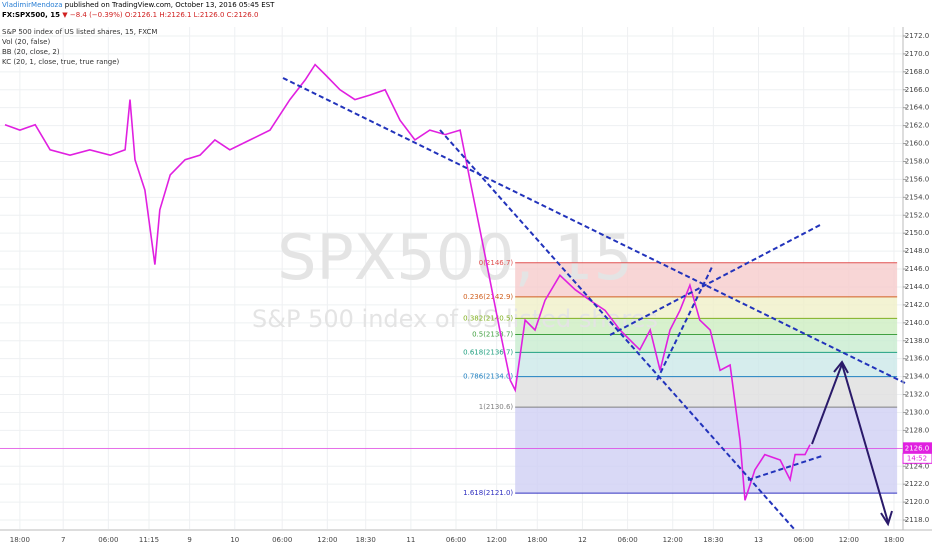 Image resolution: width=932 pixels, height=550 pixels. Describe the element at coordinates (917, 520) in the screenshot. I see `y-tick-label: 2118.0` at that location.